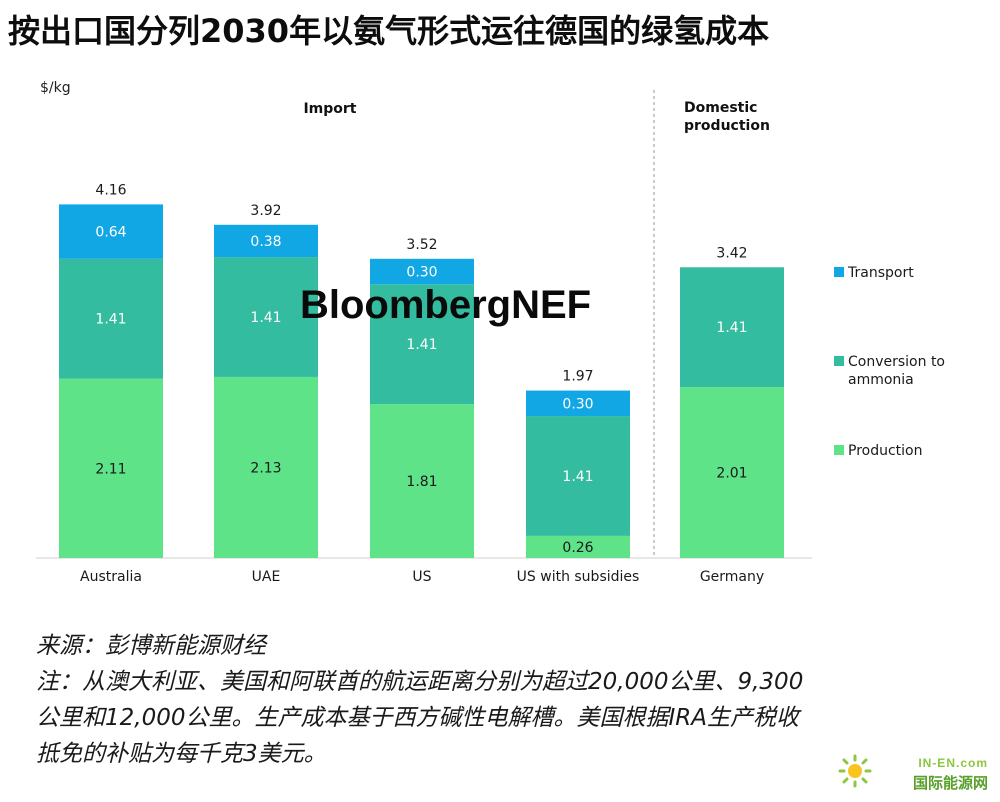 This screenshot has height=802, width=1000. Describe the element at coordinates (420, 682) in the screenshot. I see `note-line-1: 注：从澳大利亚、美国和阿联酋的航运距离分别为超过20,000公里、9,300` at that location.